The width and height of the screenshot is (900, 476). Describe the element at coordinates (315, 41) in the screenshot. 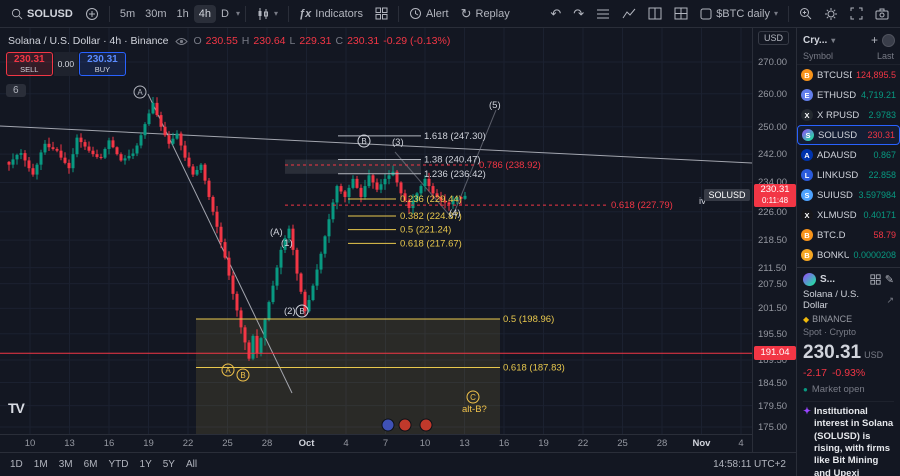

I see `ohlc-value: 229.31` at that location.